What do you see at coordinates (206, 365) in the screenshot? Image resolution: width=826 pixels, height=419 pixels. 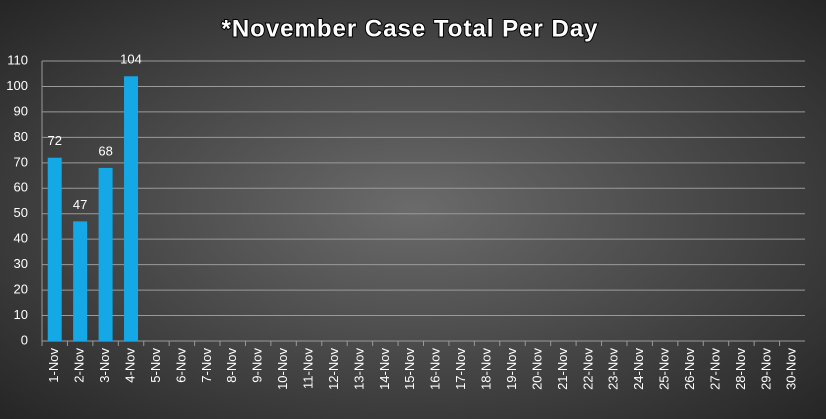 I see `x-tick-label: 7-Nov` at bounding box center [206, 365].